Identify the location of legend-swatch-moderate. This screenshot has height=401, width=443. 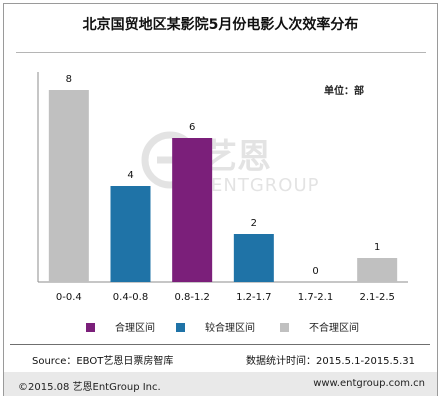
(180, 327).